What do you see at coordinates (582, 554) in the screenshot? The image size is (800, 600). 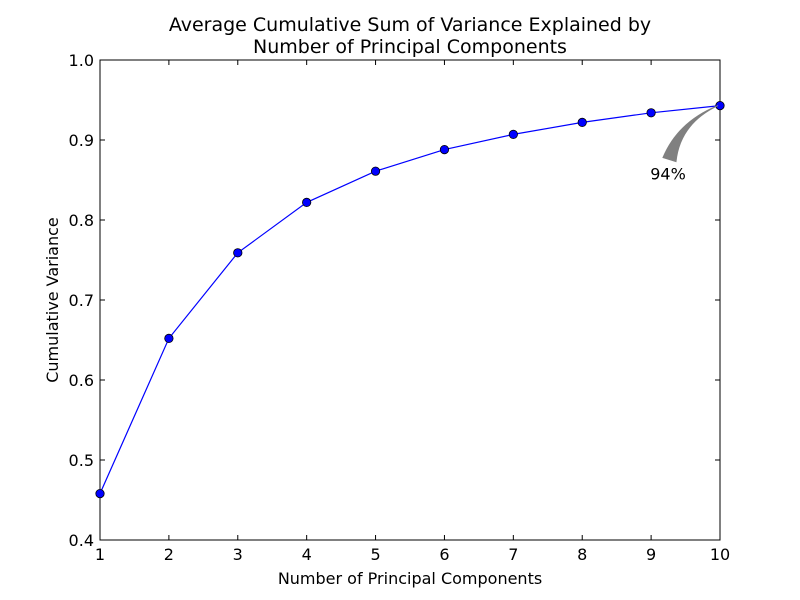 I see `x-tick-label: 8` at bounding box center [582, 554].